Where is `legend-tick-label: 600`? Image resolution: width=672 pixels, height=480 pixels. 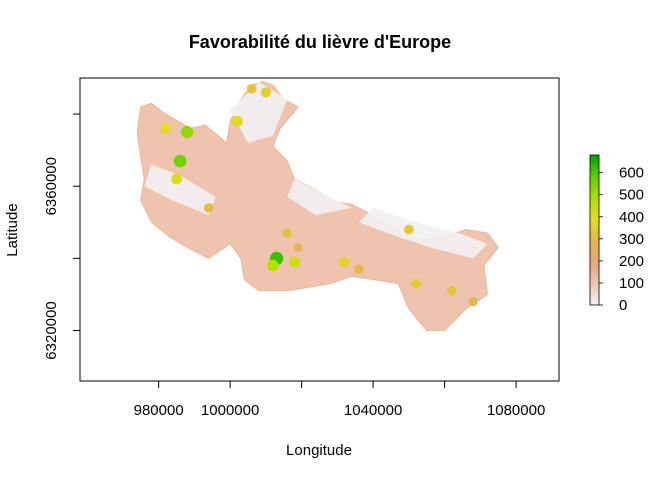 legend-tick-label: 600 is located at coordinates (631, 173).